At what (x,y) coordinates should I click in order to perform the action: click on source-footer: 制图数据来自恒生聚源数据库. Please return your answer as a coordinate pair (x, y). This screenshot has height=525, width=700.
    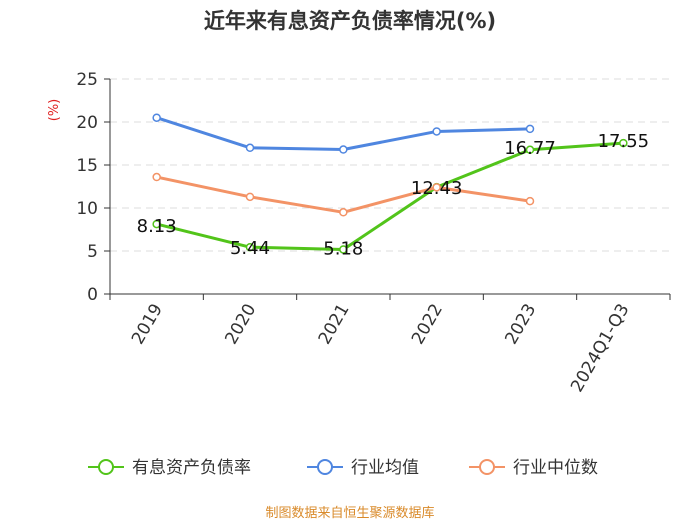
    Looking at the image, I should click on (349, 513).